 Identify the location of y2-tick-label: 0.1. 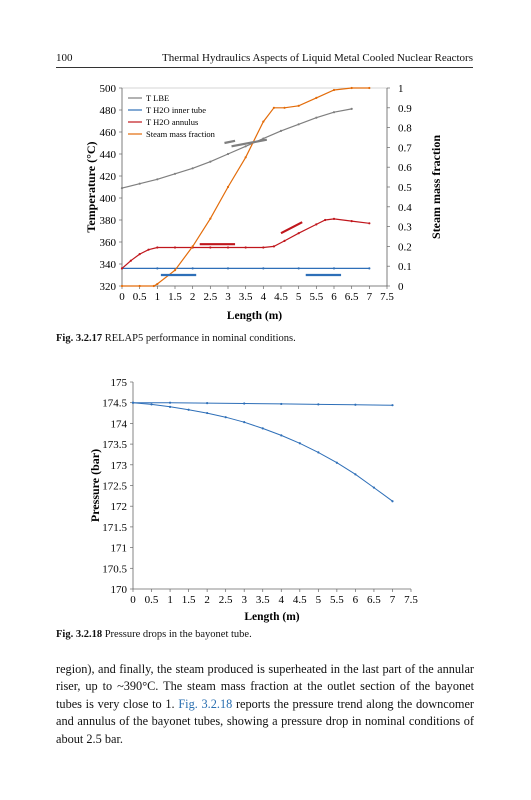
(405, 267).